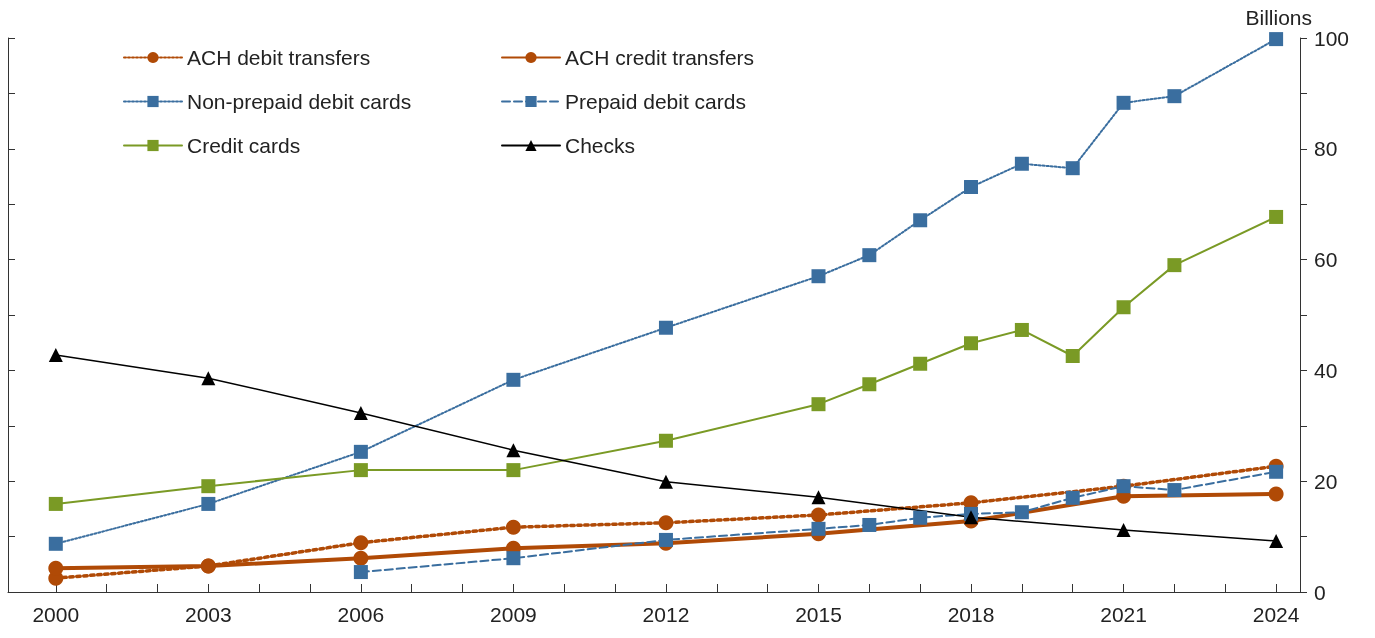 The width and height of the screenshot is (1375, 638). What do you see at coordinates (1326, 370) in the screenshot?
I see `y-tick-label: 40` at bounding box center [1326, 370].